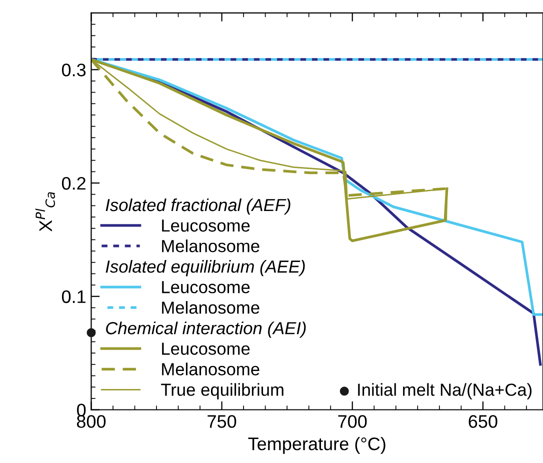  What do you see at coordinates (81, 410) in the screenshot?
I see `y-tick-label: 0` at bounding box center [81, 410].